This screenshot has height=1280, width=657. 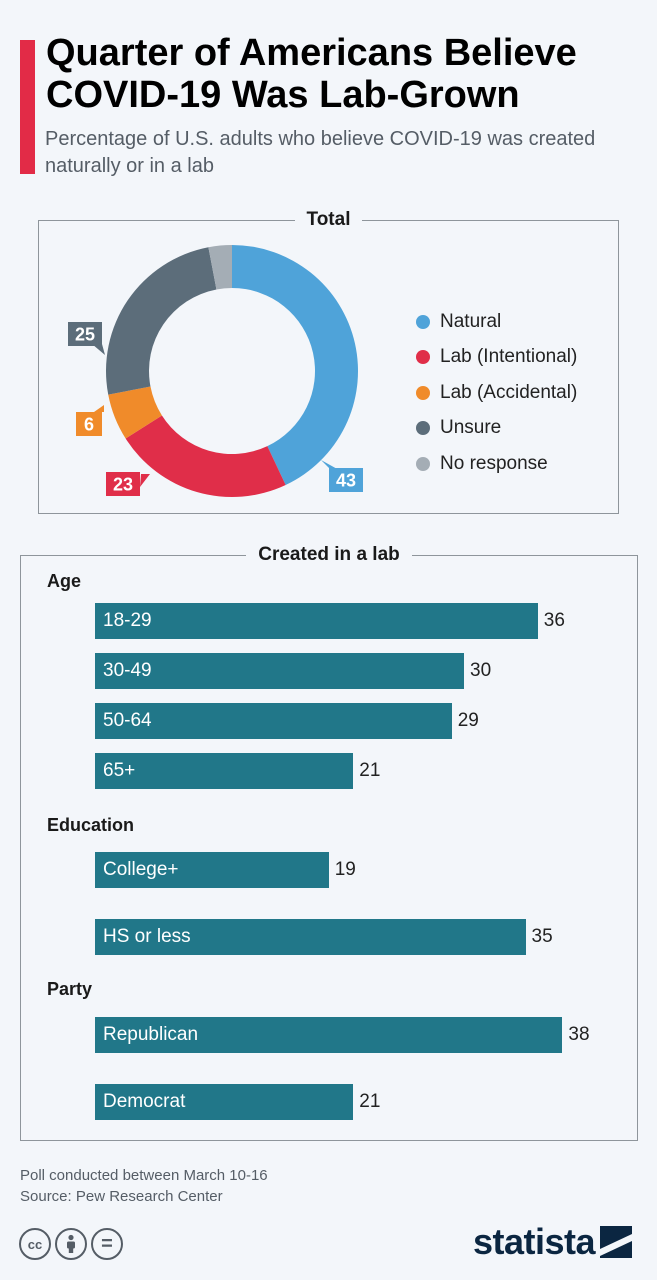 I want to click on donut-chart: 43 23 6 25, so click(x=215, y=371).